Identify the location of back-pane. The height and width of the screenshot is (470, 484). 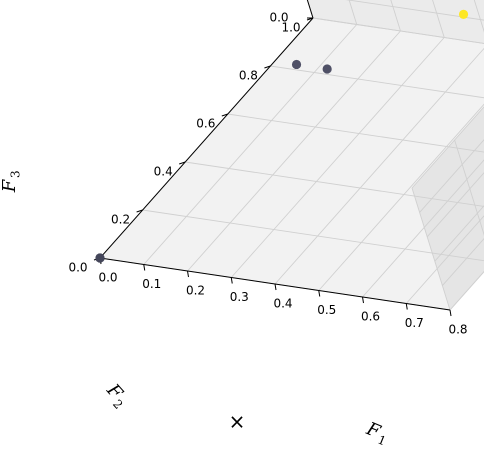
(395, 22).